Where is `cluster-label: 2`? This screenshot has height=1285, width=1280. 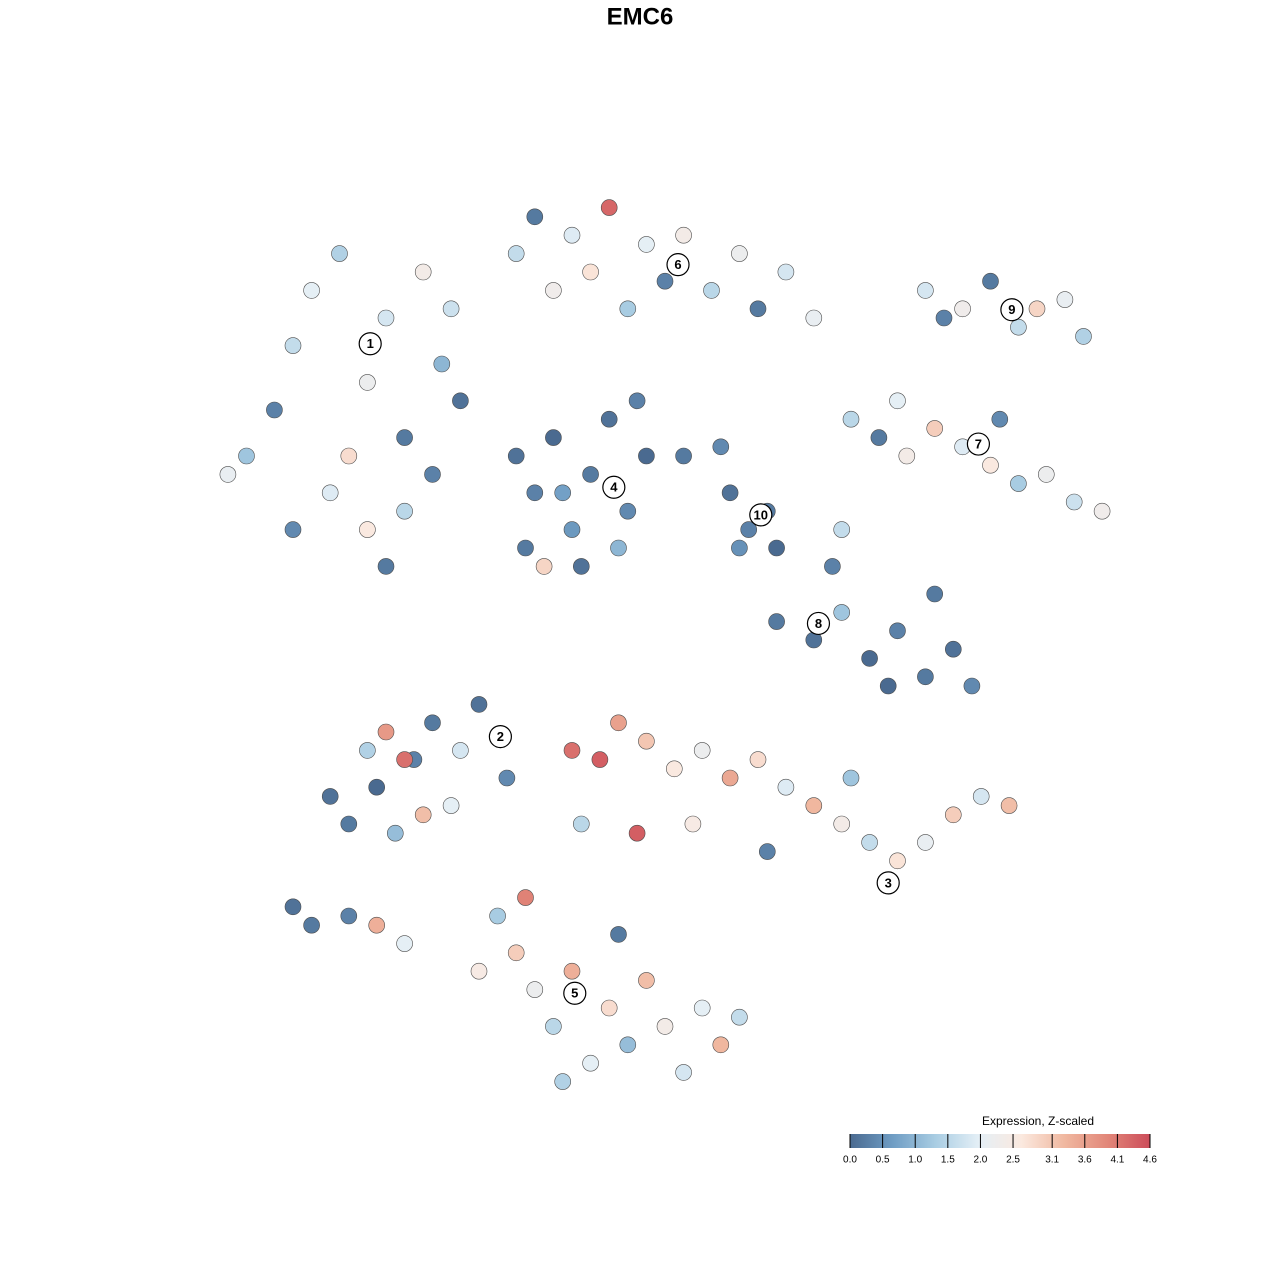 cluster-label: 2 is located at coordinates (500, 736).